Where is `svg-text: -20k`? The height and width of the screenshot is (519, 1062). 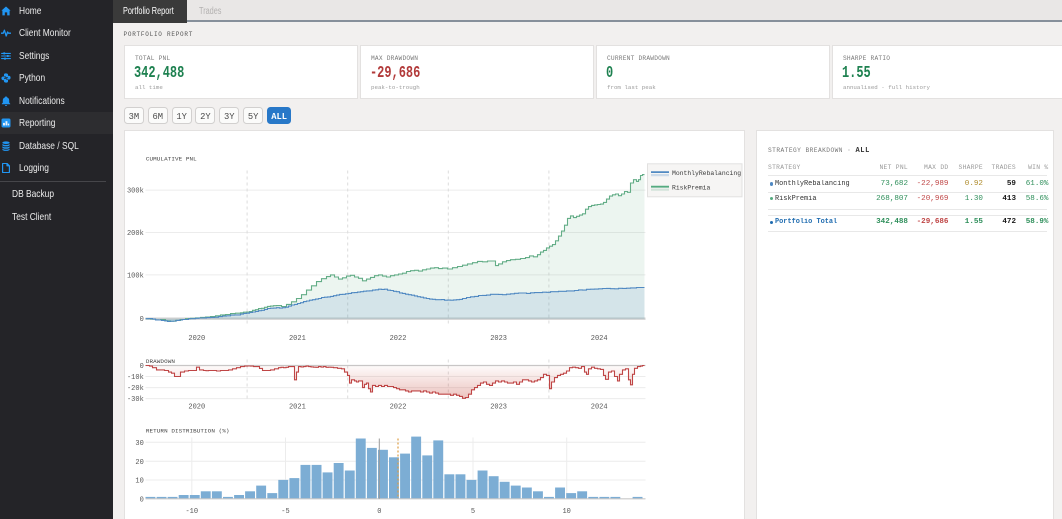
svg-text: -20k is located at coordinates (134, 389).